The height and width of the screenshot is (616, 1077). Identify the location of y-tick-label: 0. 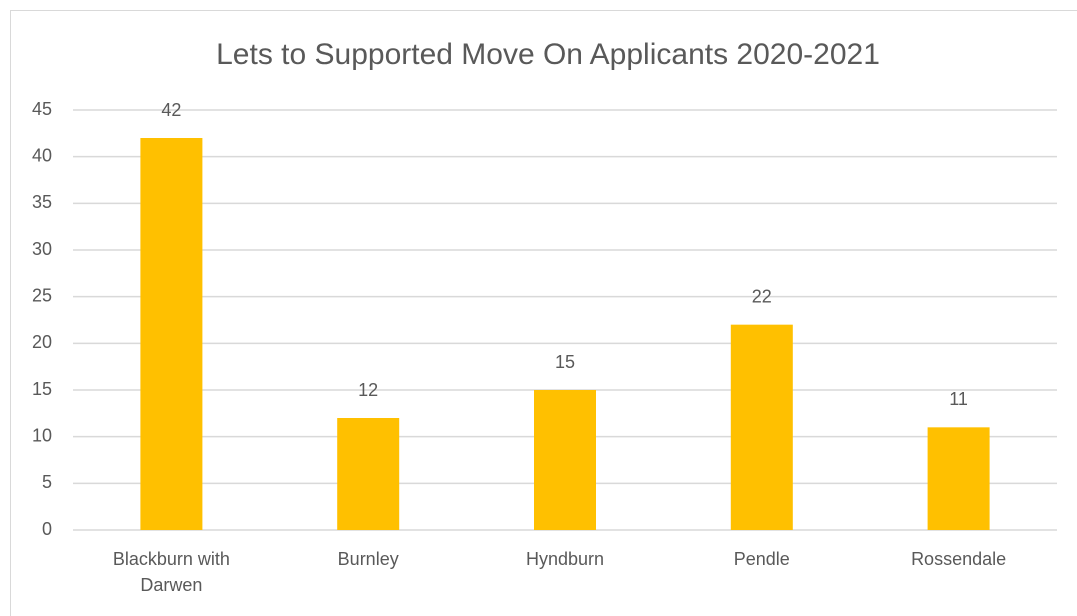
(47, 529).